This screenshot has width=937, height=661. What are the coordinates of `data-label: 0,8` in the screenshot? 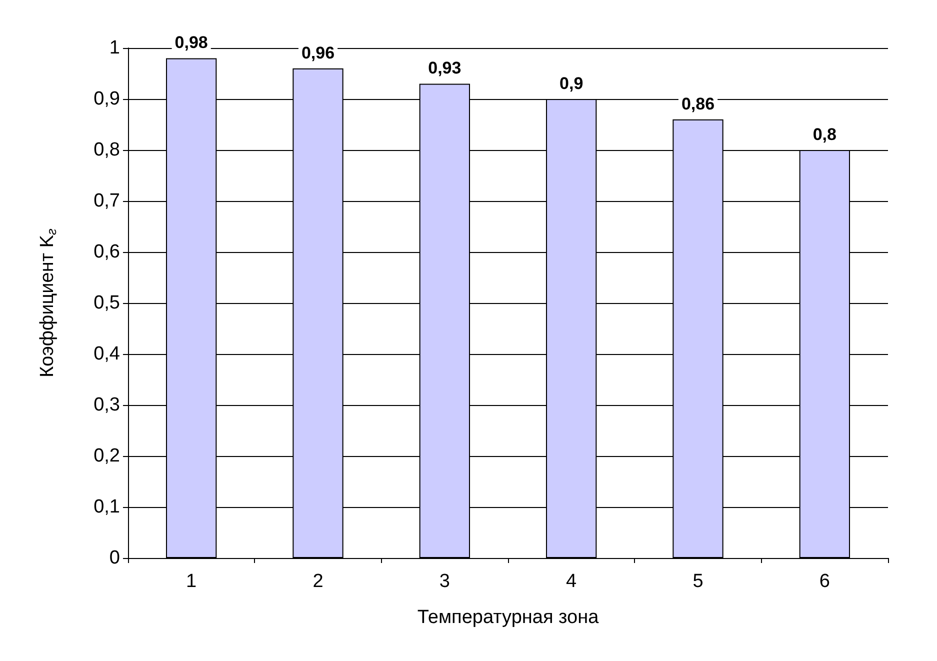 It's located at (824, 134).